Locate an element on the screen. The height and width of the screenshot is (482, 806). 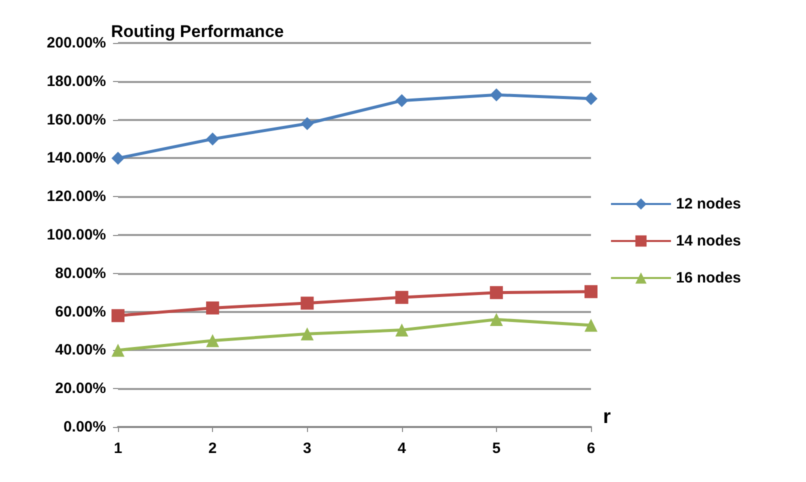
x-tick-label: 2 is located at coordinates (212, 448).